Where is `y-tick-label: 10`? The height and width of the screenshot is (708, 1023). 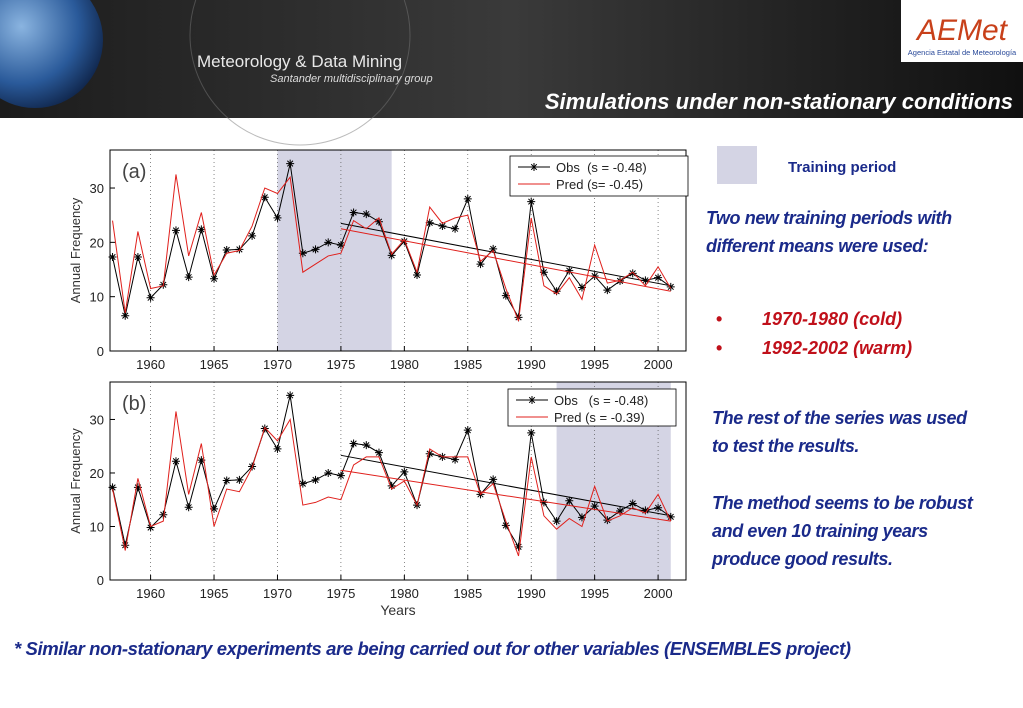 y-tick-label: 10 is located at coordinates (97, 526).